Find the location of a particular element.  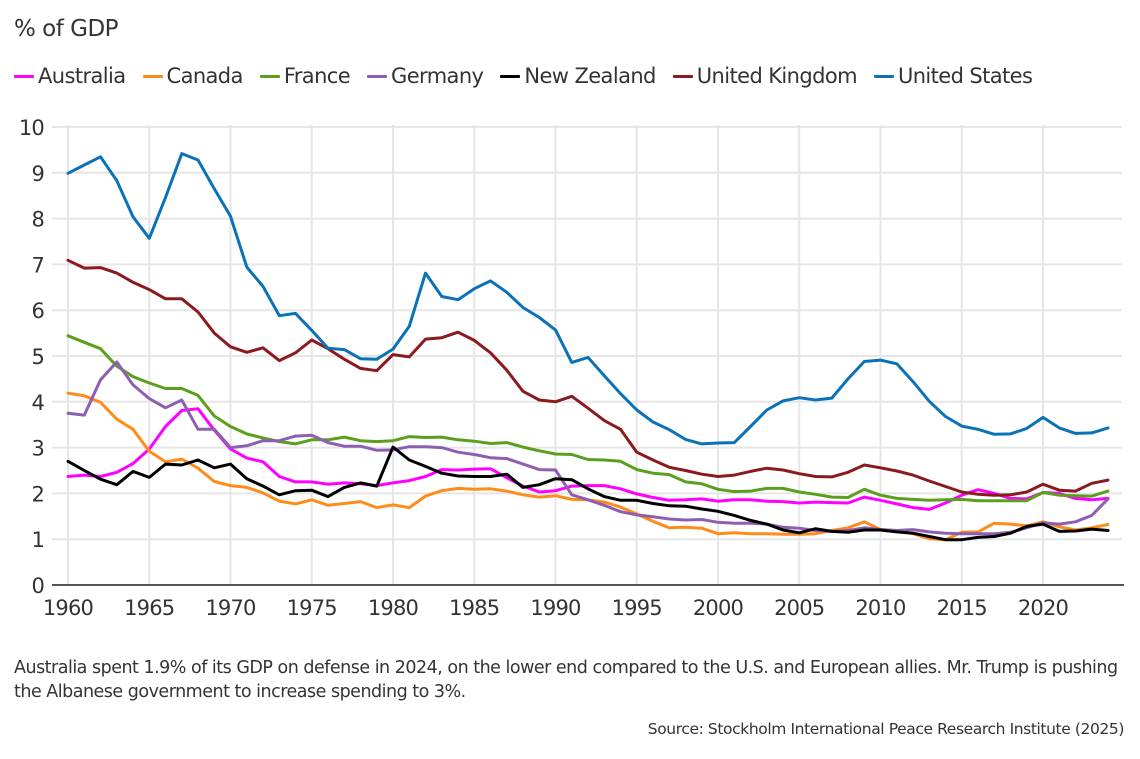

legend-item-canada: Canada is located at coordinates (193, 76).